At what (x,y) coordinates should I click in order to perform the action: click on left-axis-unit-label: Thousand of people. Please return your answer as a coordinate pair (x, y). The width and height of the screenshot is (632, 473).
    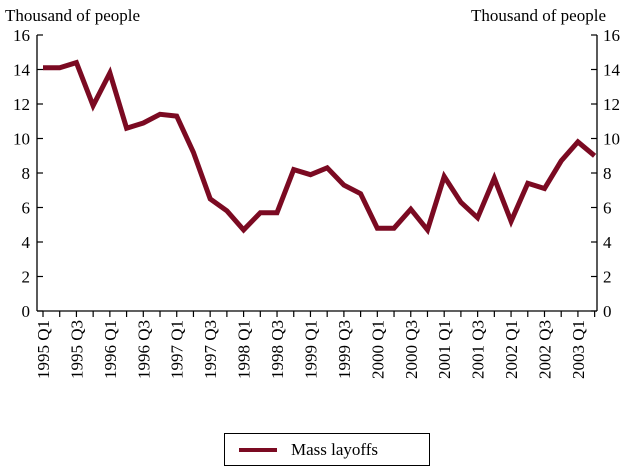
    Looking at the image, I should click on (73, 15).